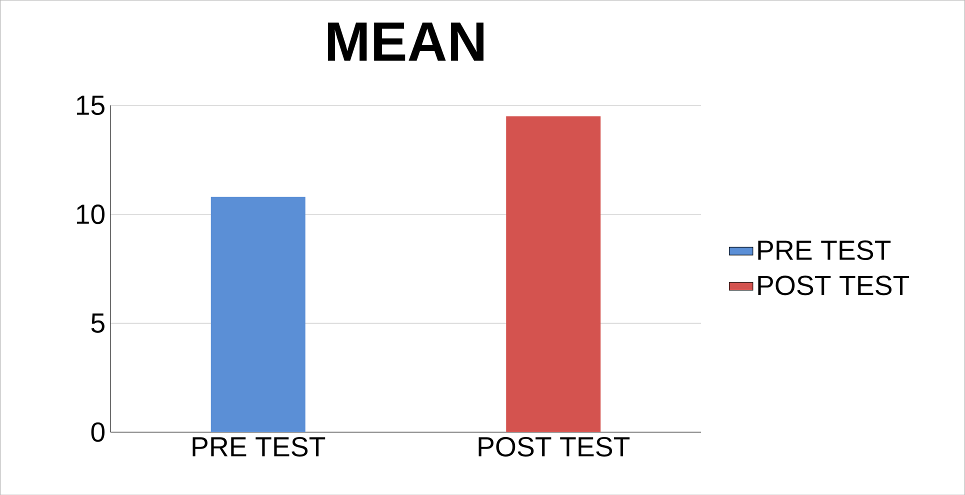  Describe the element at coordinates (824, 250) in the screenshot. I see `legend-label: PRE TEST` at that location.